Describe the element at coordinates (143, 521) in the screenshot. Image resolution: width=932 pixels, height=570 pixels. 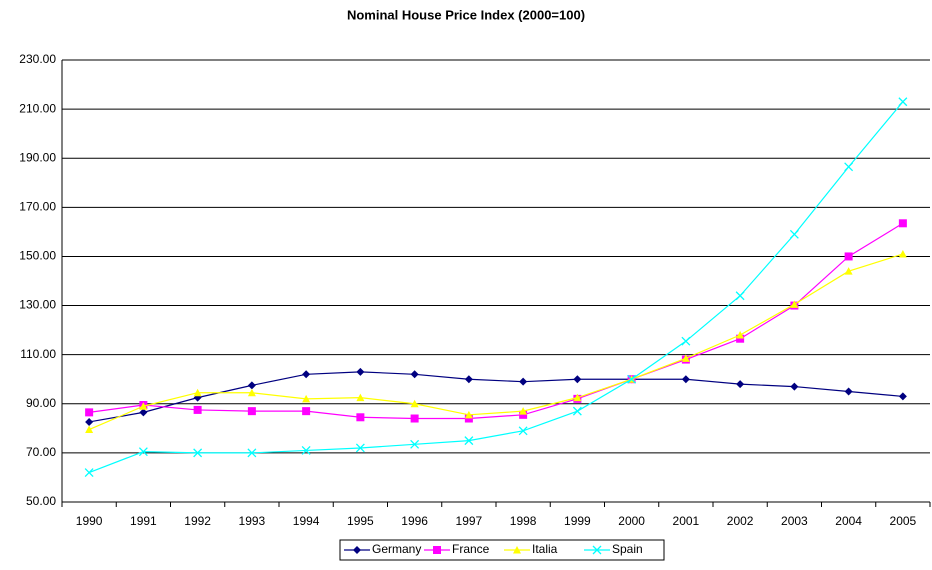
I see `x-tick-label: 1991` at that location.